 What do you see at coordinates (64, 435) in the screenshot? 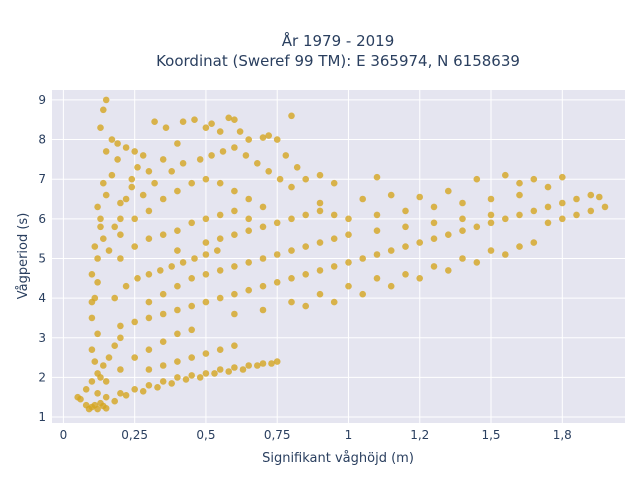
I see `x-tick-label: 0` at bounding box center [64, 435].